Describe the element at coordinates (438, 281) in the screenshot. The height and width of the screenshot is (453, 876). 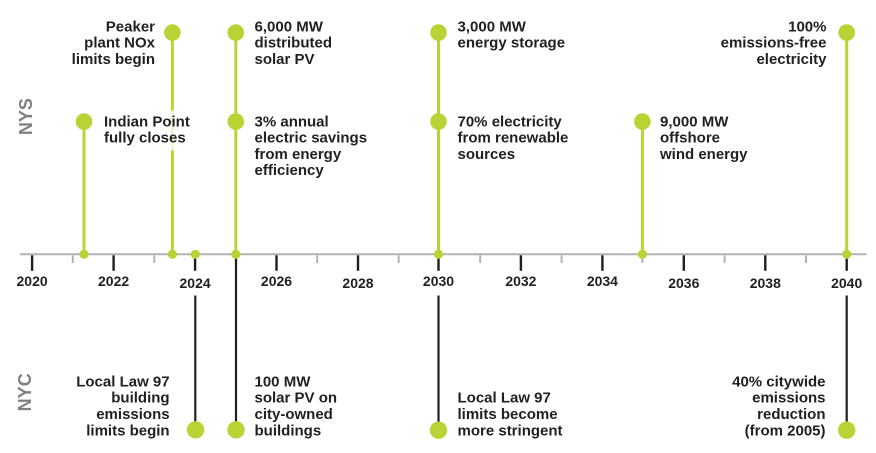
I see `svg-text: 2030` at that location.